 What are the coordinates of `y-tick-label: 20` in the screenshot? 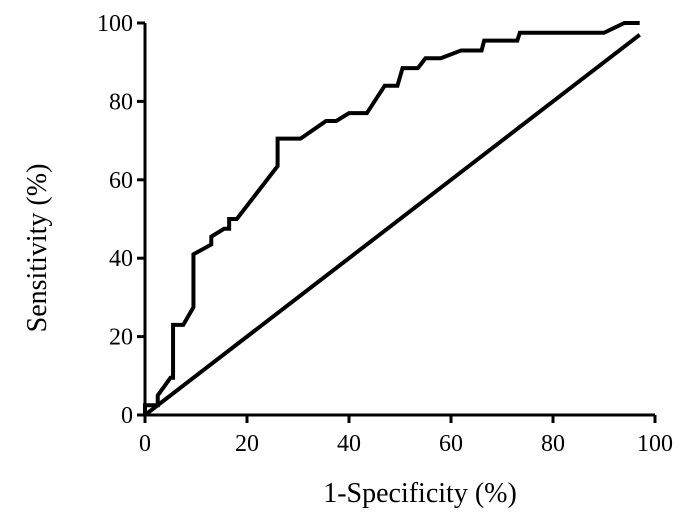 It's located at (121, 338).